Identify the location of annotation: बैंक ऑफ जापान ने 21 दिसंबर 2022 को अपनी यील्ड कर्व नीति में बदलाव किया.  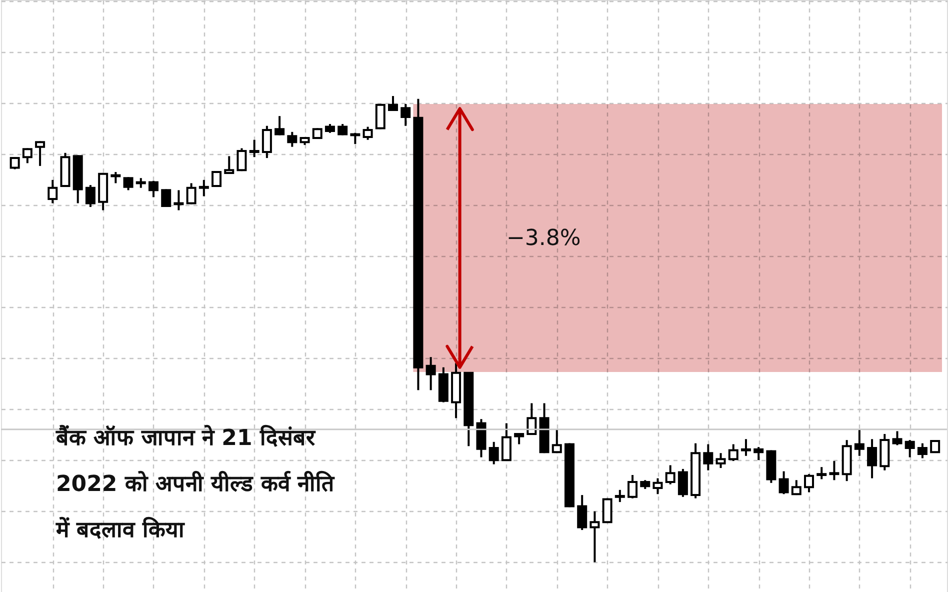
(195, 483).